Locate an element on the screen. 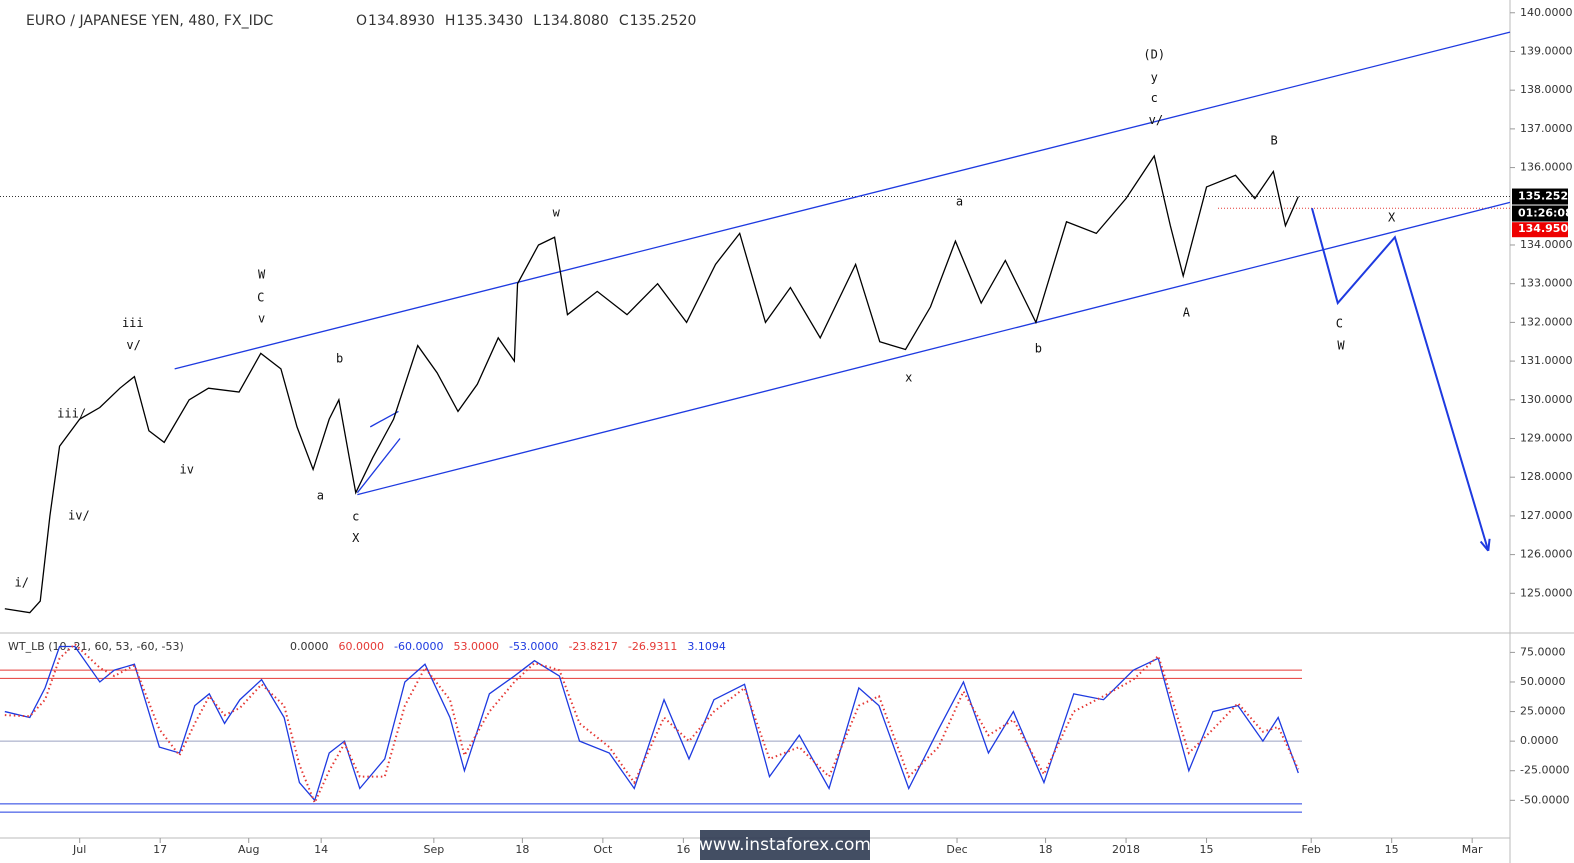 The width and height of the screenshot is (1574, 863). indicator-value: 53.0000 is located at coordinates (476, 646).